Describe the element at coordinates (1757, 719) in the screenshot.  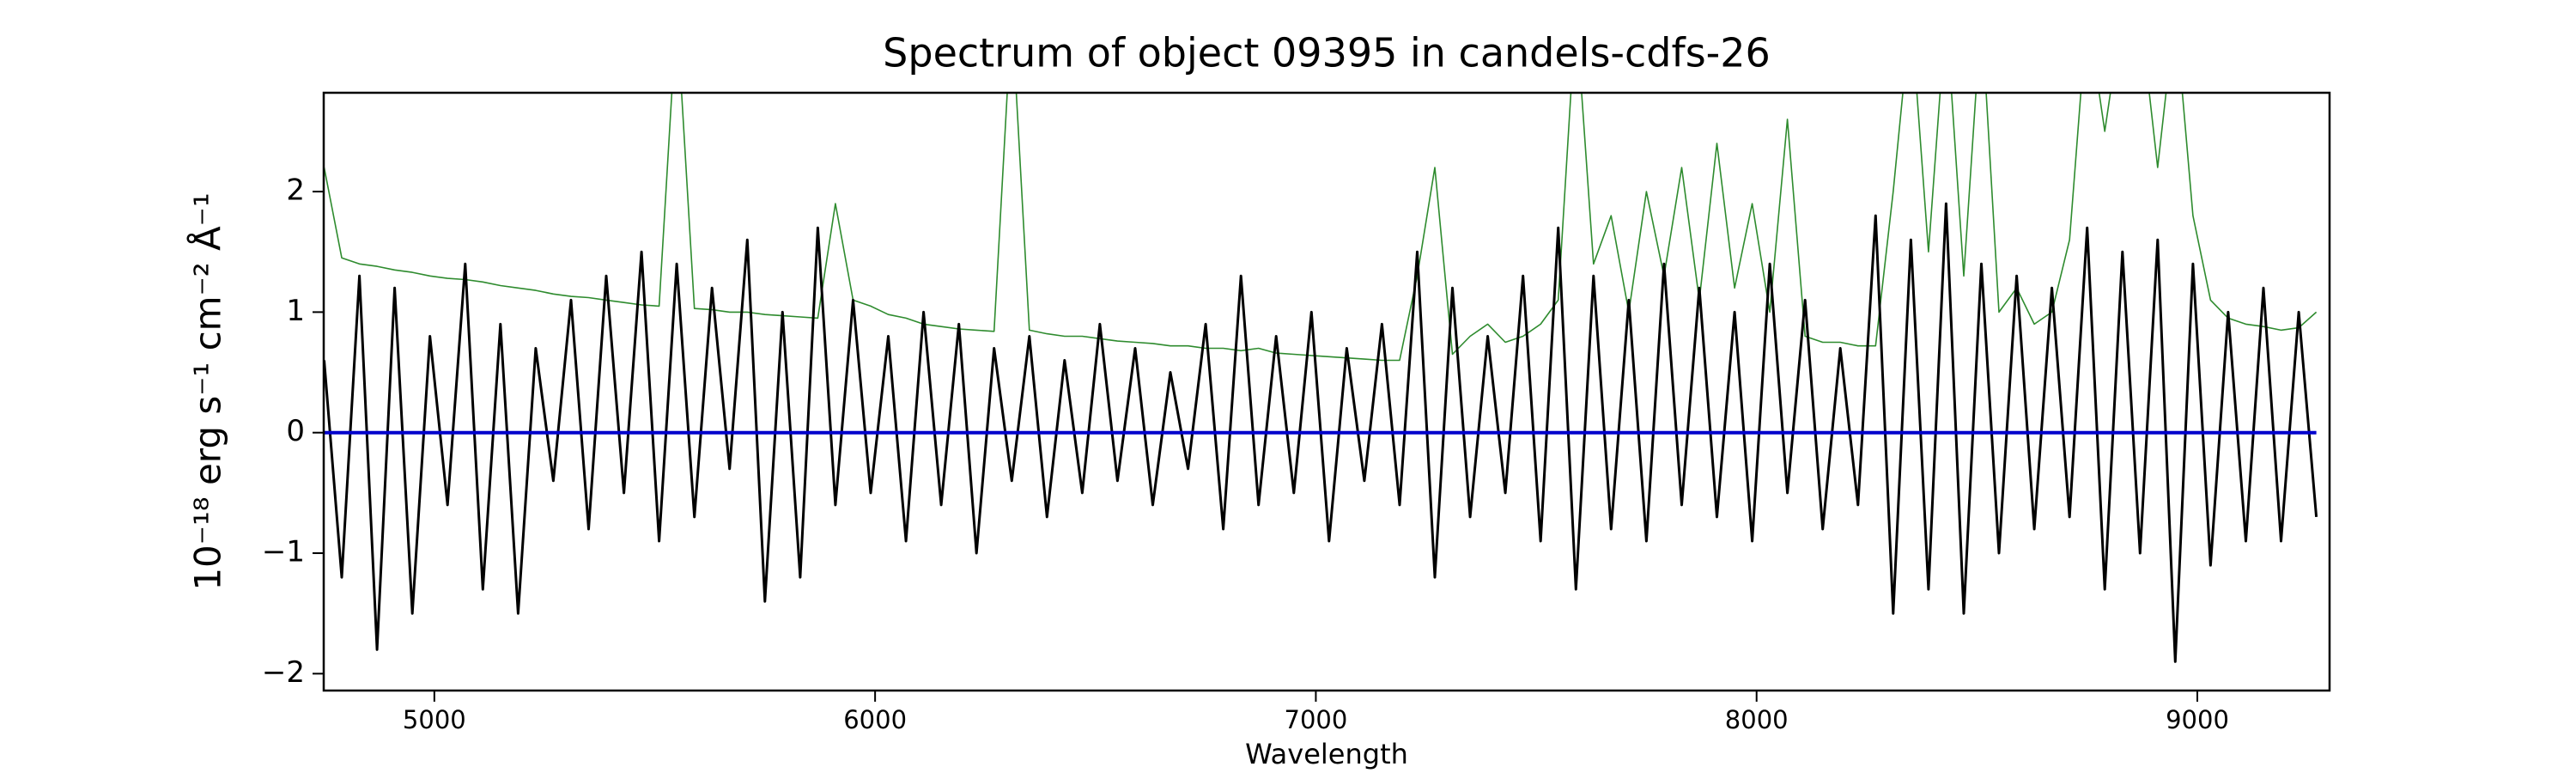
I see `x-tick-label: 8000` at that location.